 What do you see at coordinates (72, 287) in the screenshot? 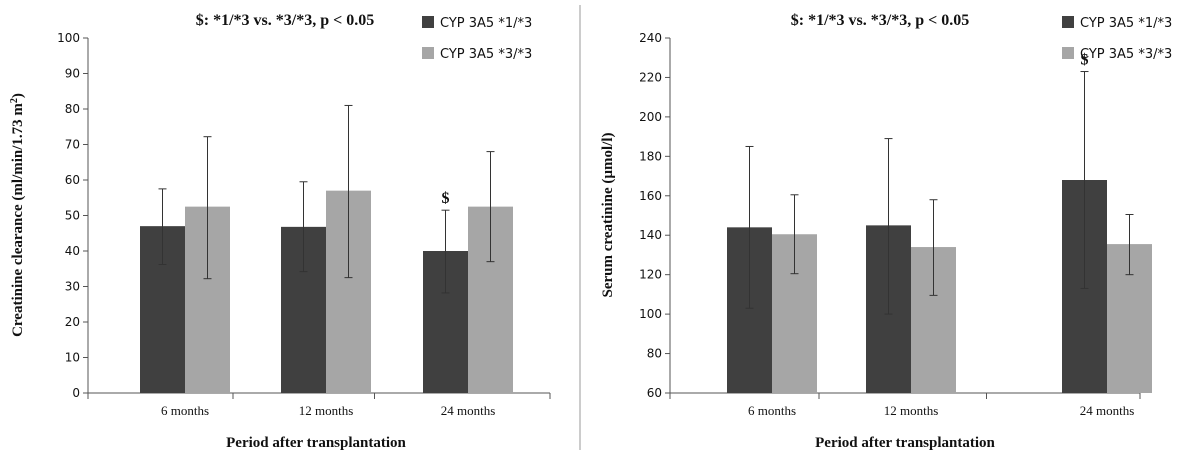
I see `y-tick-label: 30` at bounding box center [72, 287].